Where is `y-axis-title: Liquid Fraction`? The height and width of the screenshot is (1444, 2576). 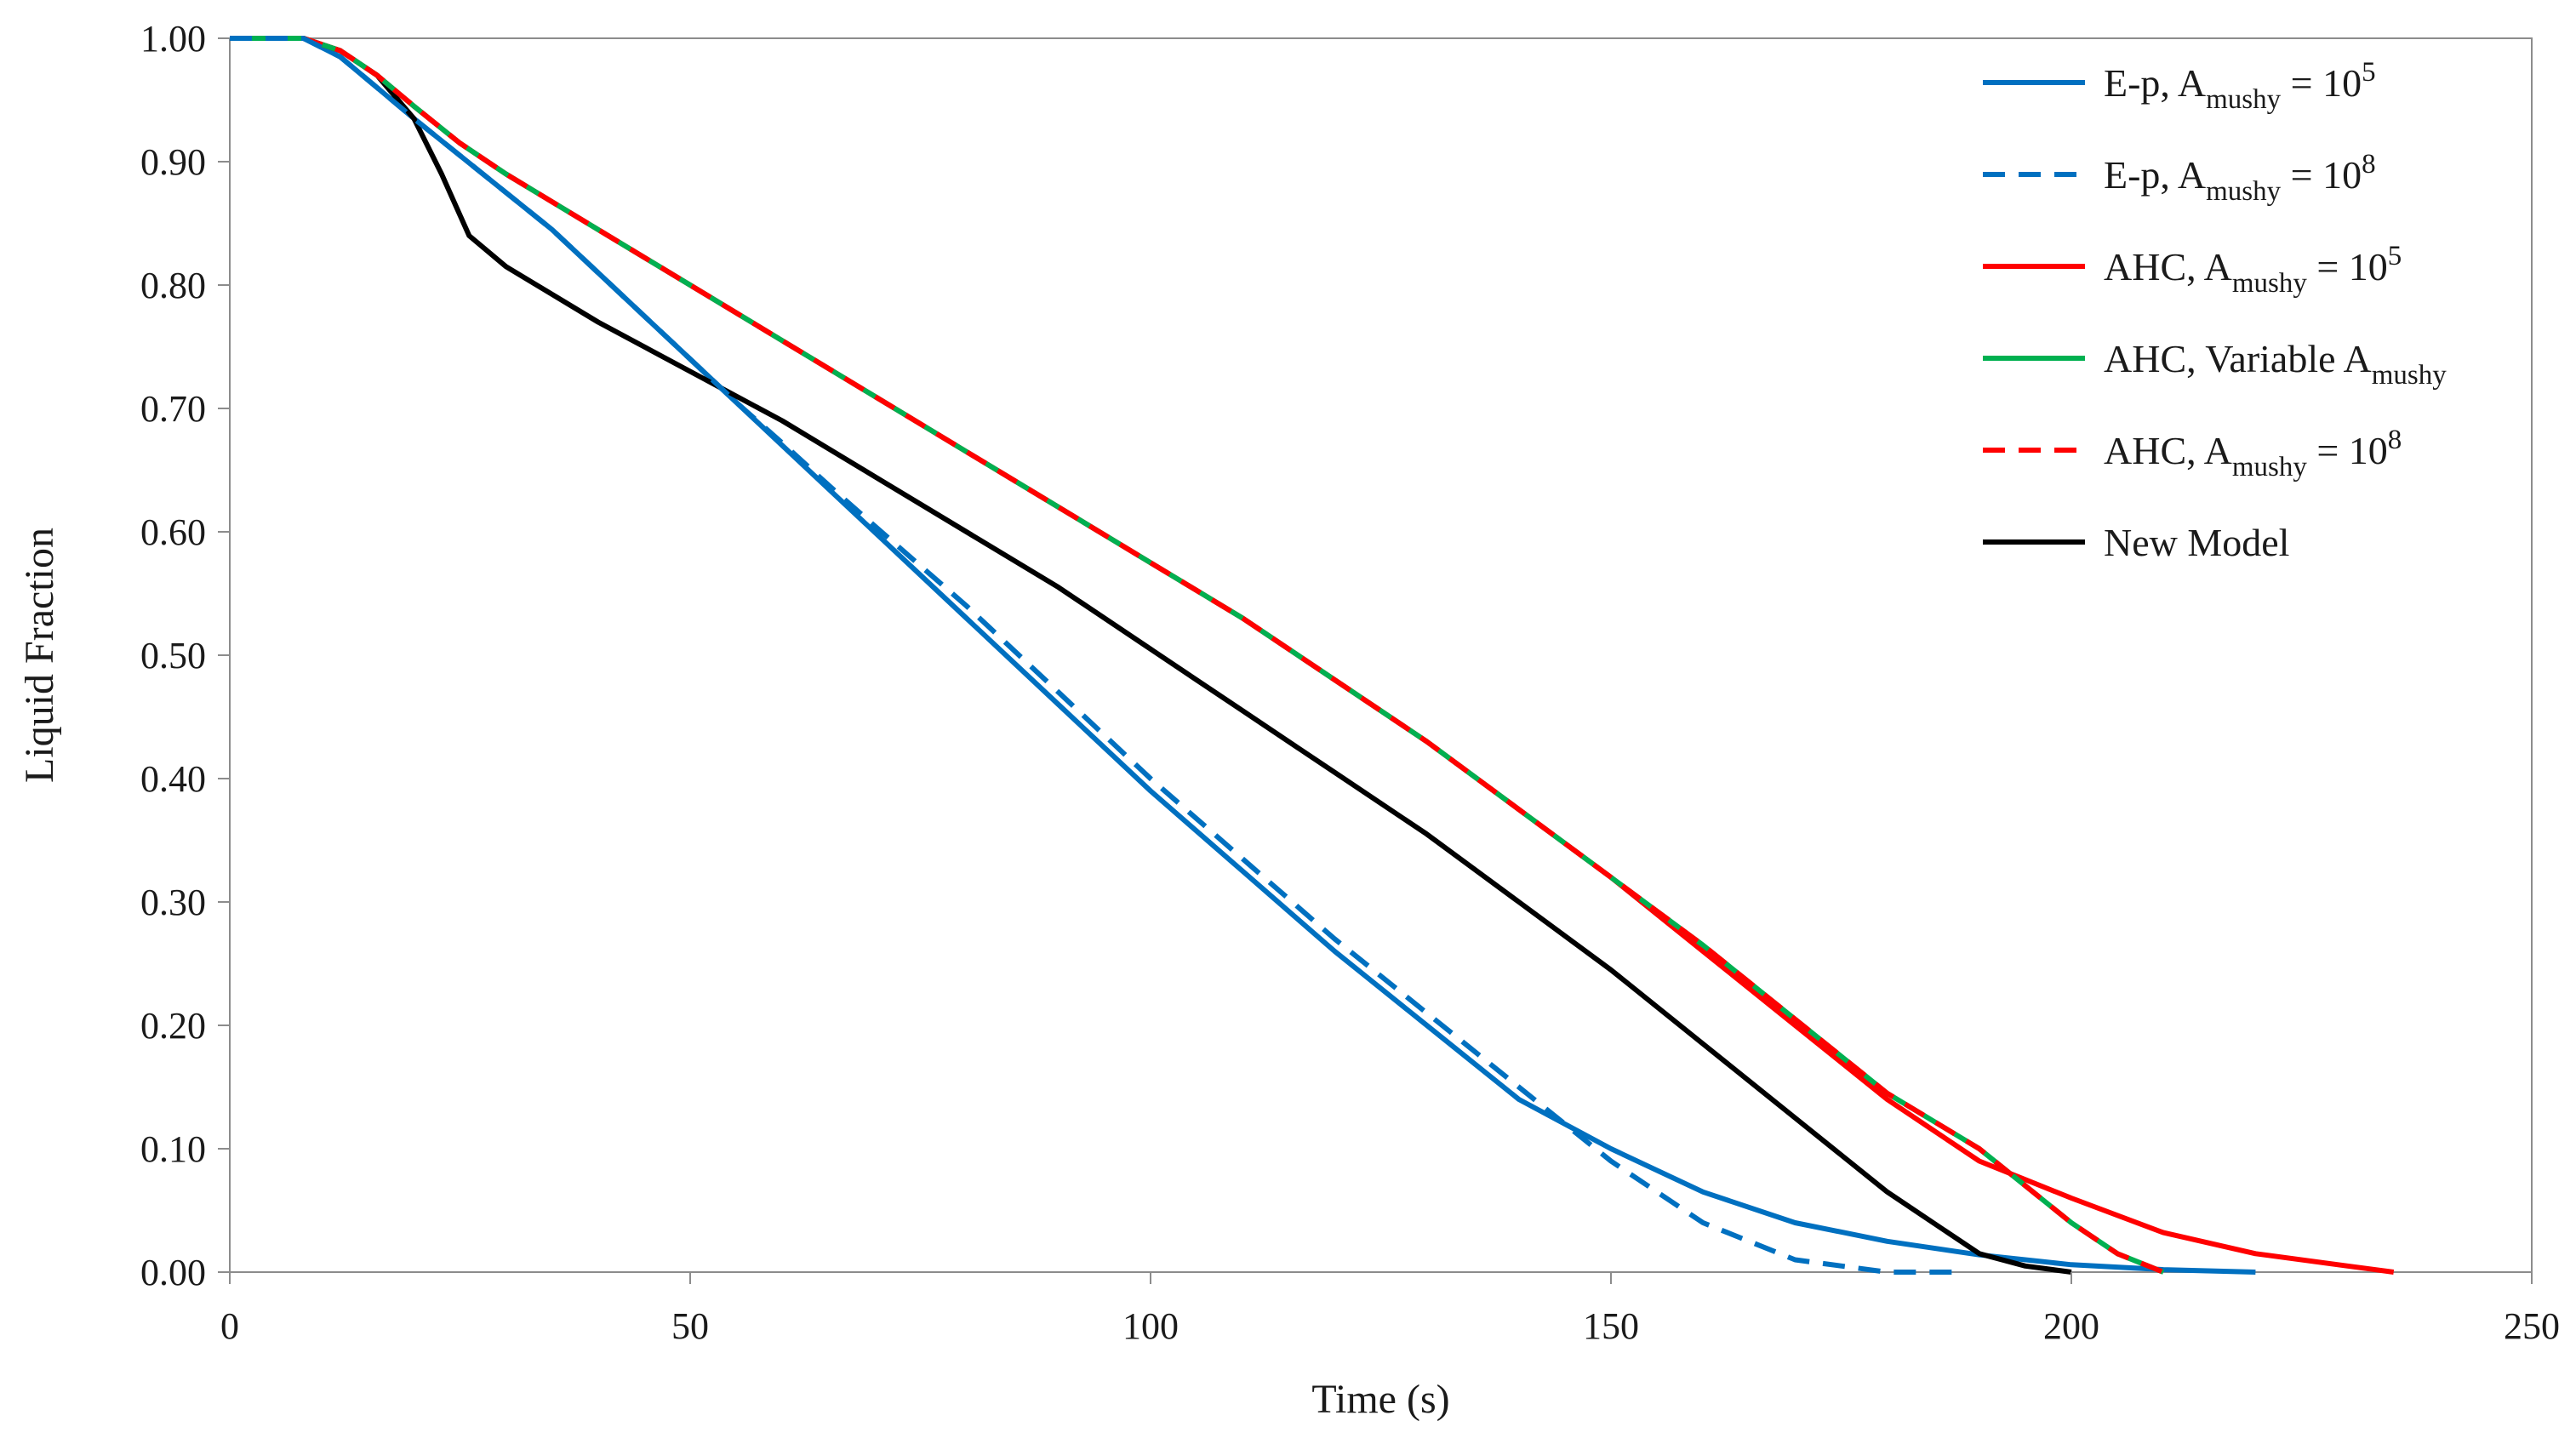
y-axis-title: Liquid Fraction is located at coordinates (39, 655).